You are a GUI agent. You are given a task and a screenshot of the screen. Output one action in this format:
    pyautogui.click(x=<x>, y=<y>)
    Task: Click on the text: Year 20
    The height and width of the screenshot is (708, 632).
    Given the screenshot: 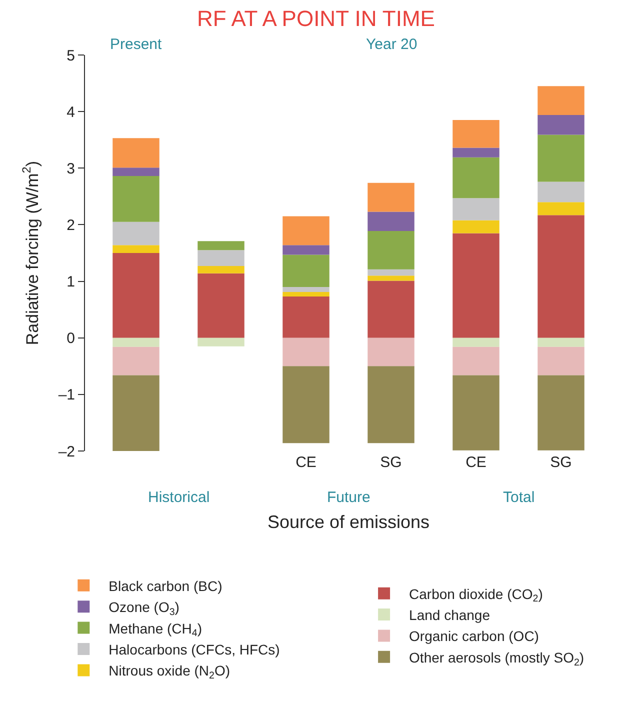 What is the action you would take?
    pyautogui.click(x=392, y=44)
    